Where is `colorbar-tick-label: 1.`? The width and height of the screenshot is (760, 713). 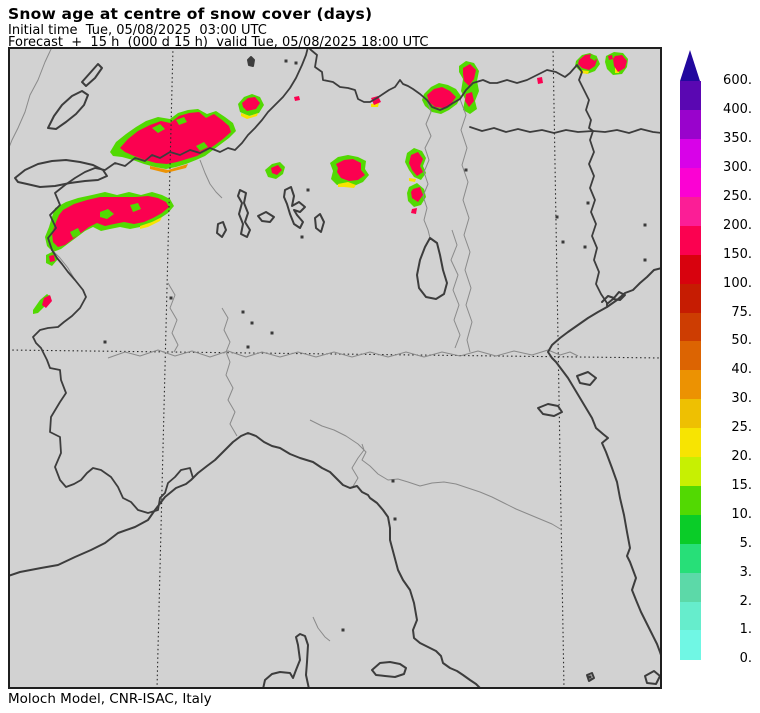
colorbar-tick-label: 1. is located at coordinates (745, 630).